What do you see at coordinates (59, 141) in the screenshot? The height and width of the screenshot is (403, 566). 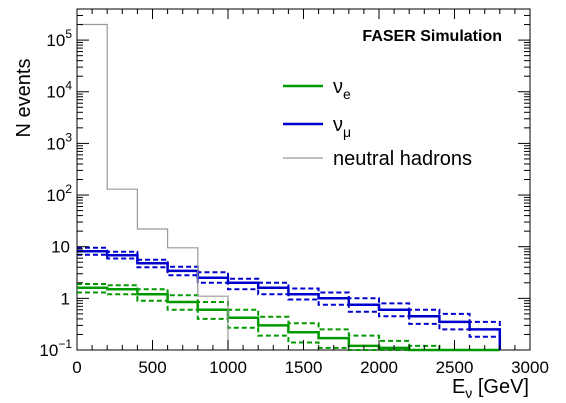 I see `y-tick-label: 10³` at bounding box center [59, 141].